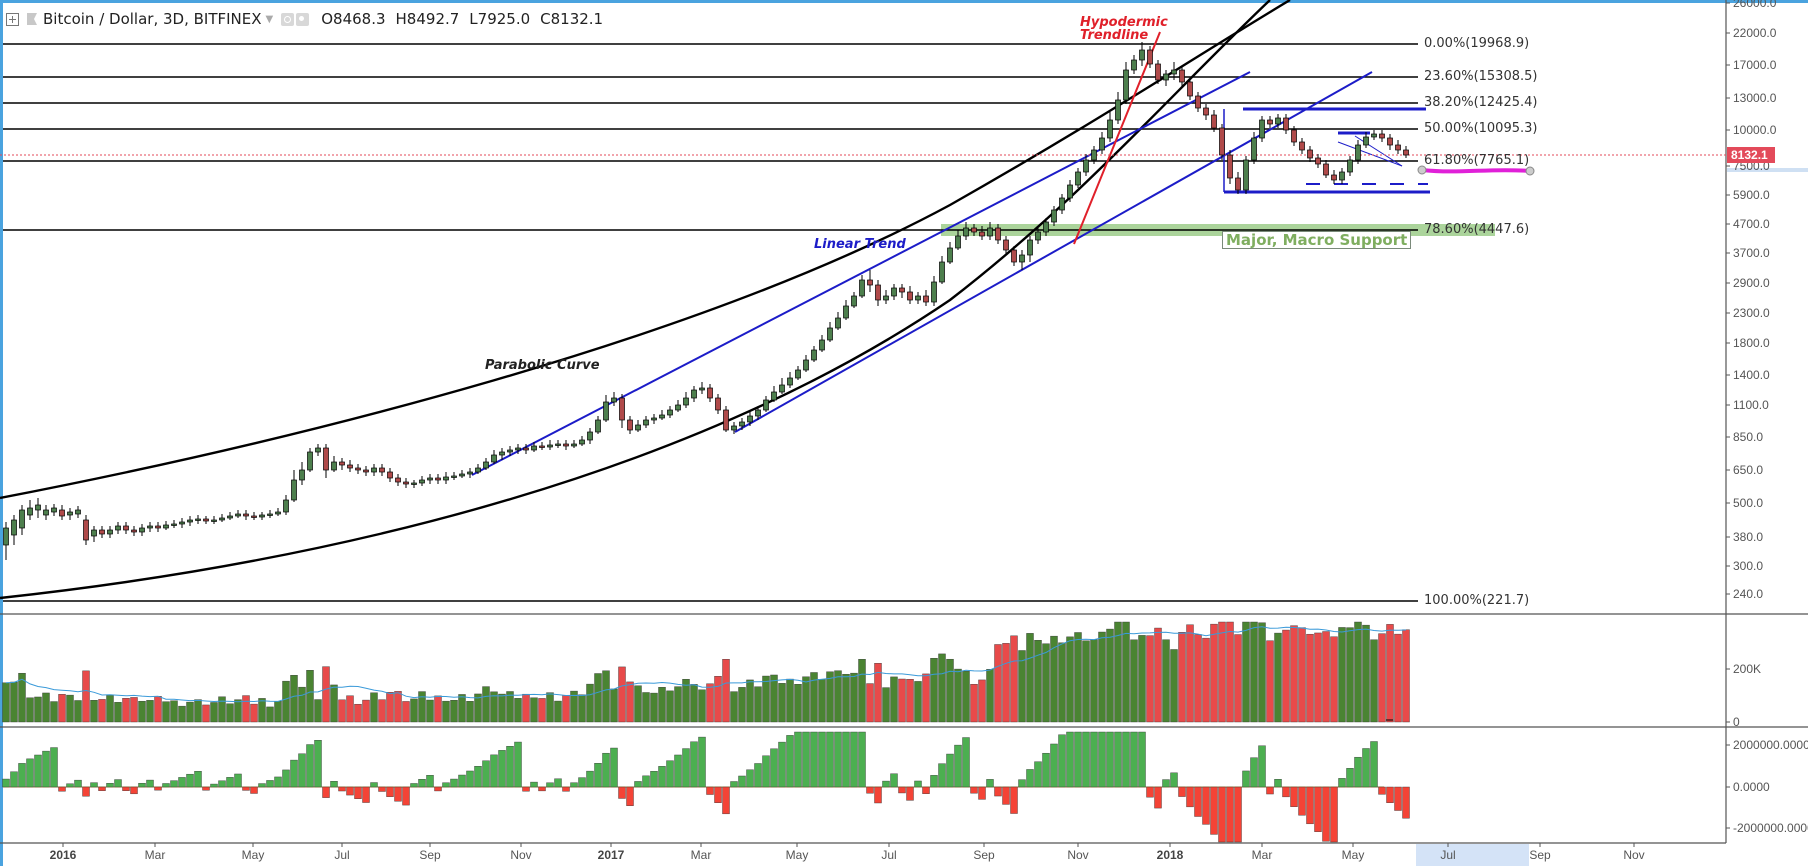  What do you see at coordinates (1477, 160) in the screenshot?
I see `fib-level-label: 61.80%(7765.1)` at bounding box center [1477, 160].